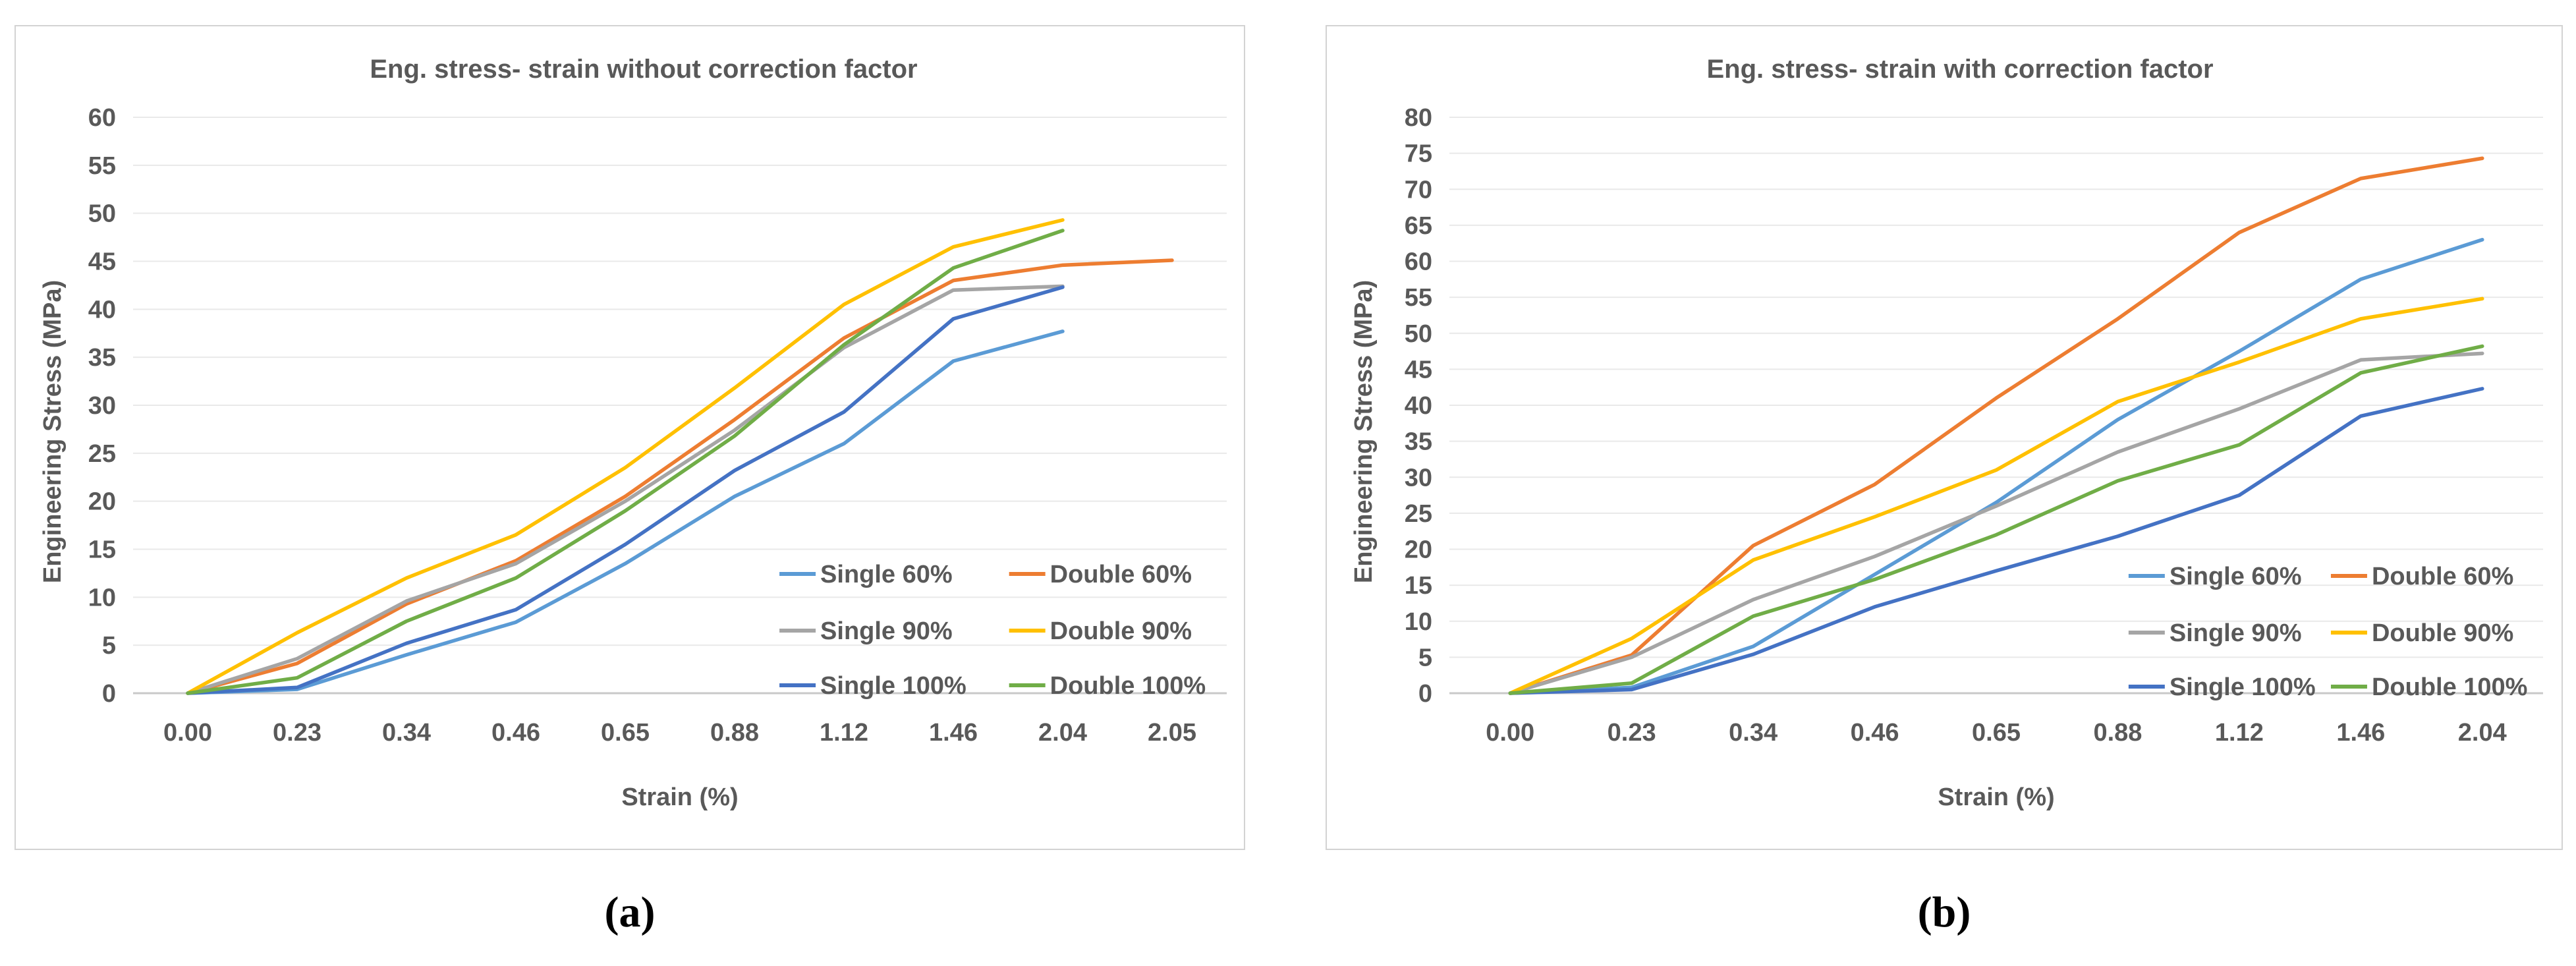 This screenshot has width=2576, height=966. What do you see at coordinates (1418, 154) in the screenshot?
I see `y-tick-label: 75` at bounding box center [1418, 154].